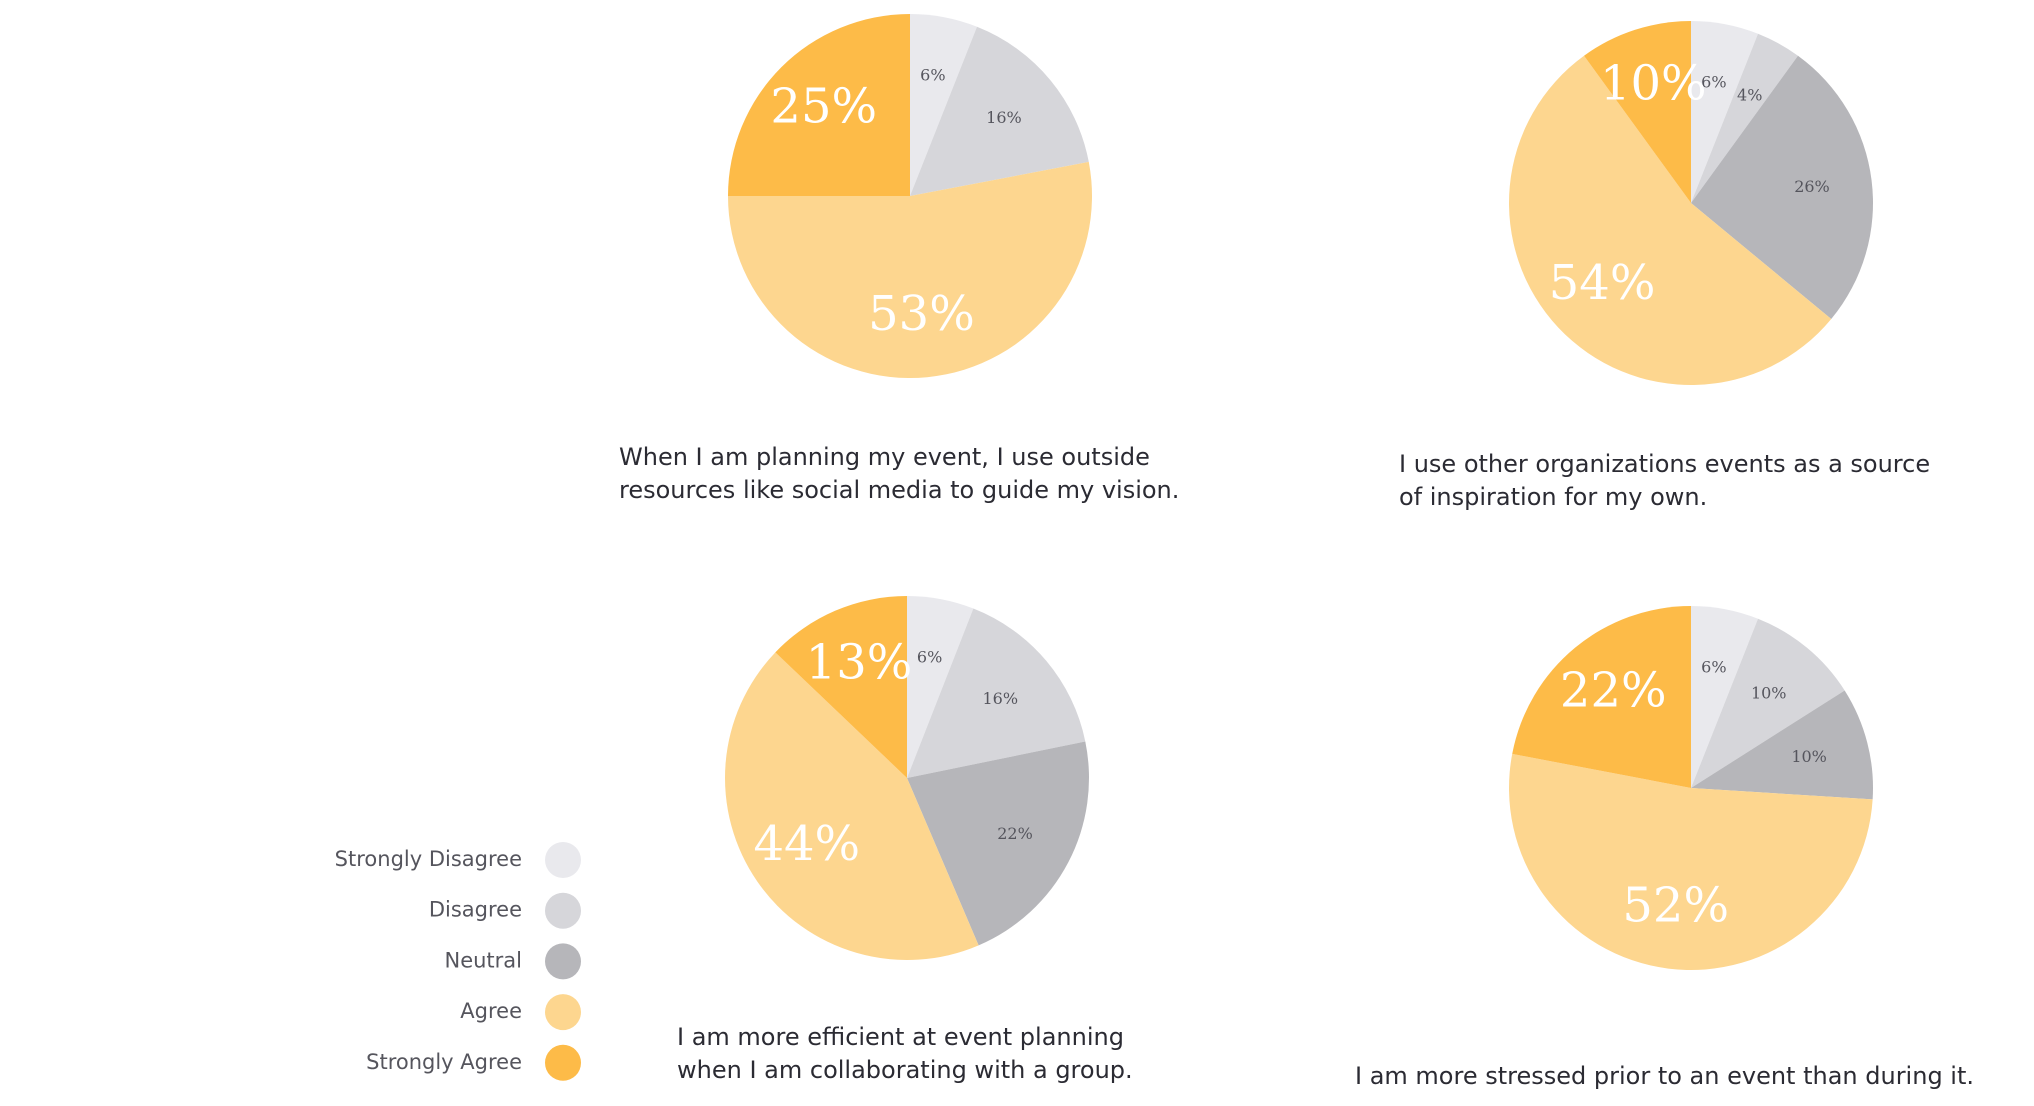 This screenshot has width=2034, height=1106. Describe the element at coordinates (475, 910) in the screenshot. I see `legend-label: Disagree` at that location.